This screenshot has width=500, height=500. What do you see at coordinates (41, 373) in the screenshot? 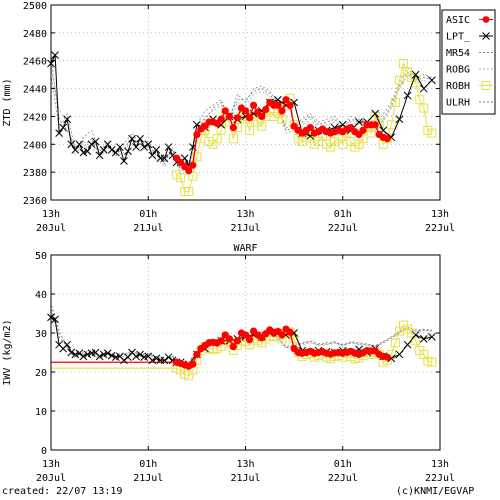
I see `y-tick-label: 20` at bounding box center [41, 373].